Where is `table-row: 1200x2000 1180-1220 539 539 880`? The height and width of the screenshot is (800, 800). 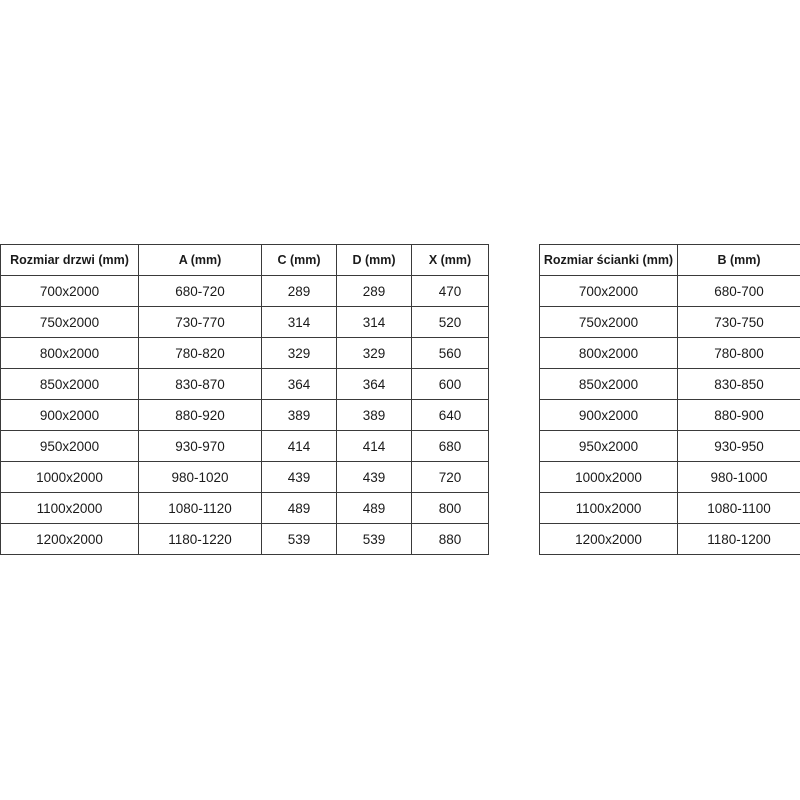 table-row: 1200x2000 1180-1220 539 539 880 is located at coordinates (244, 539).